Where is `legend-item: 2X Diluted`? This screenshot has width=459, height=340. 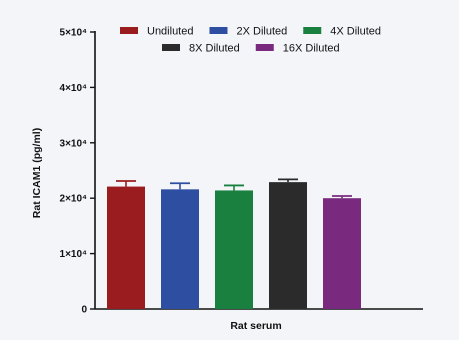
legend-item: 2X Diluted is located at coordinates (248, 32).